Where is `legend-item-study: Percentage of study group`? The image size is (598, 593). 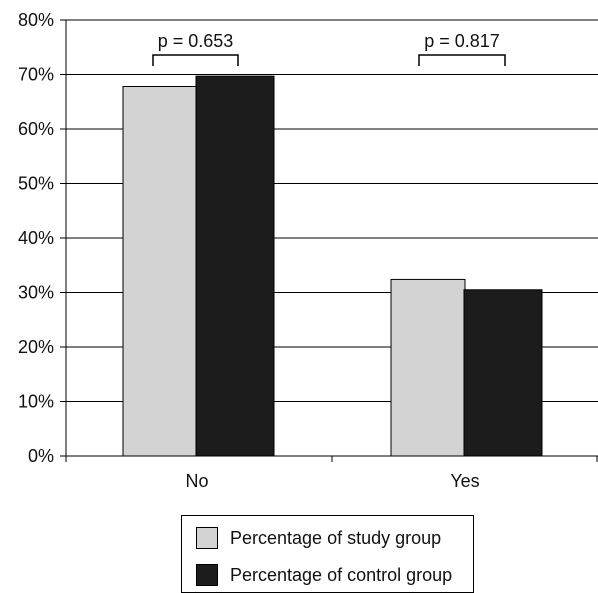
legend-item-study: Percentage of study group is located at coordinates (318, 538).